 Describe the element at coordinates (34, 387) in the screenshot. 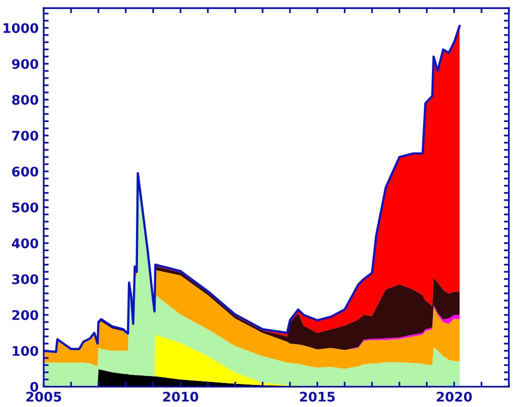

I see `y-tick-label: 0` at that location.